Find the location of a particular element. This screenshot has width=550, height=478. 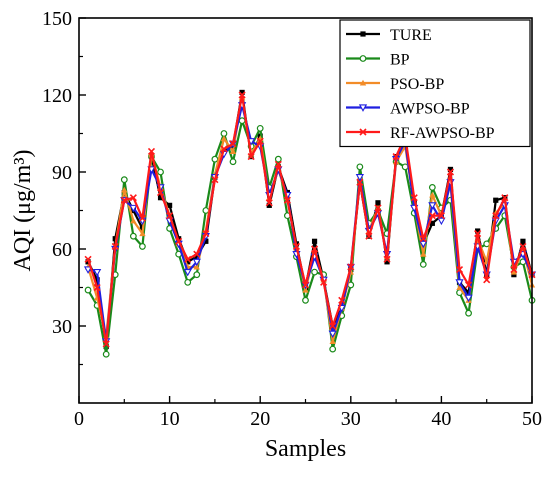

y-tick-label: 150 is located at coordinates (57, 19).